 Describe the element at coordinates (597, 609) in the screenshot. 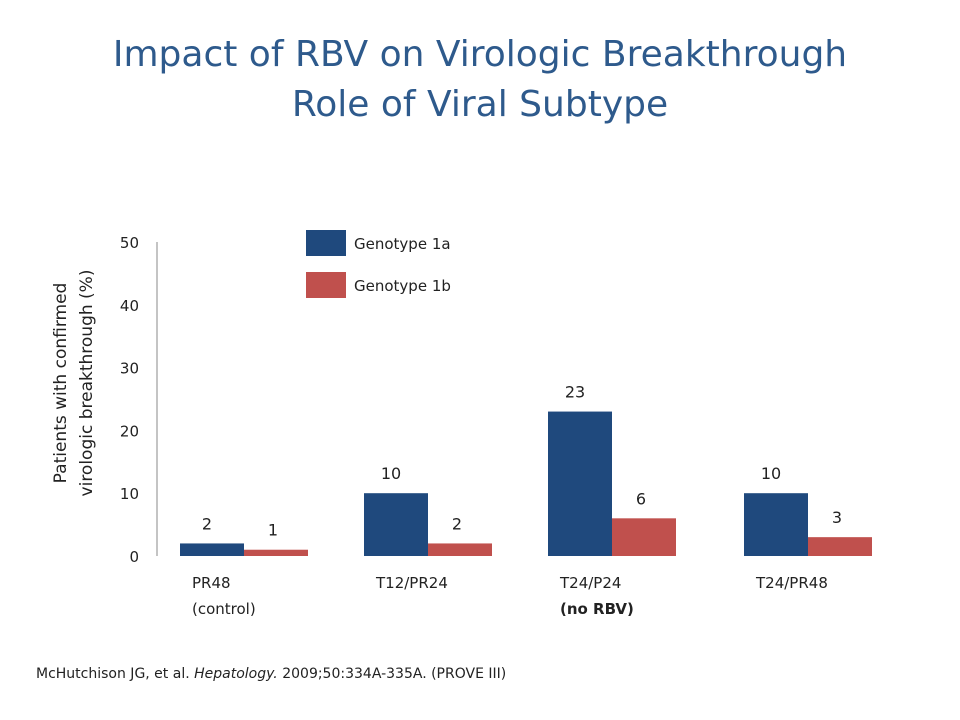

I see `x-tick-label: (no RBV)` at that location.